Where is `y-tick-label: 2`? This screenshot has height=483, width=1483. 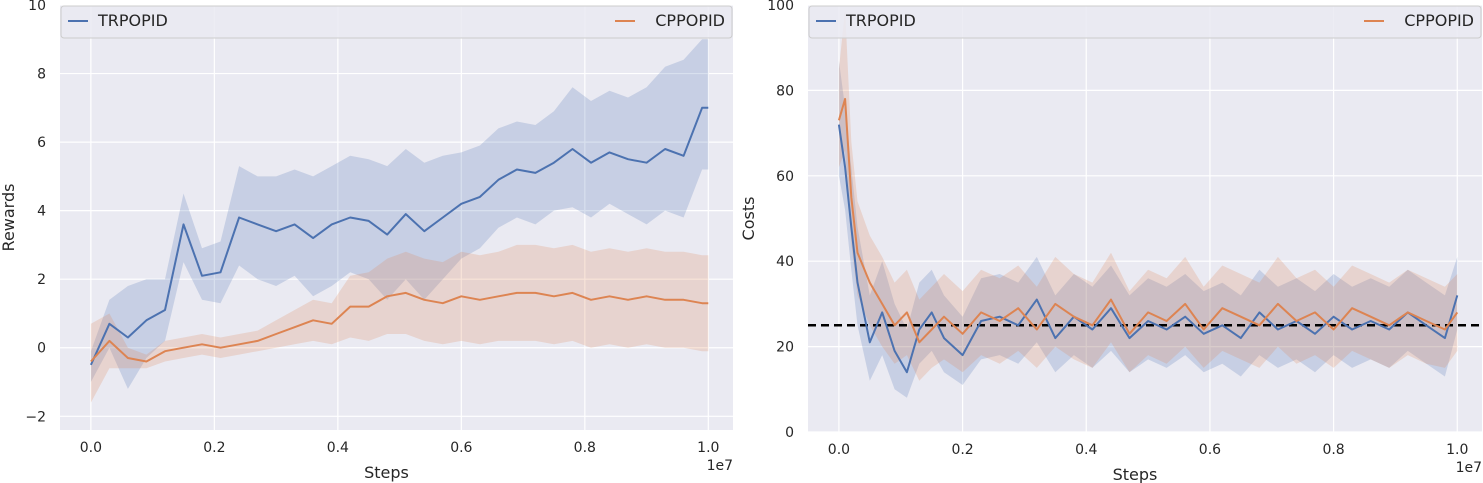
y-tick-label: 2 is located at coordinates (41, 280).